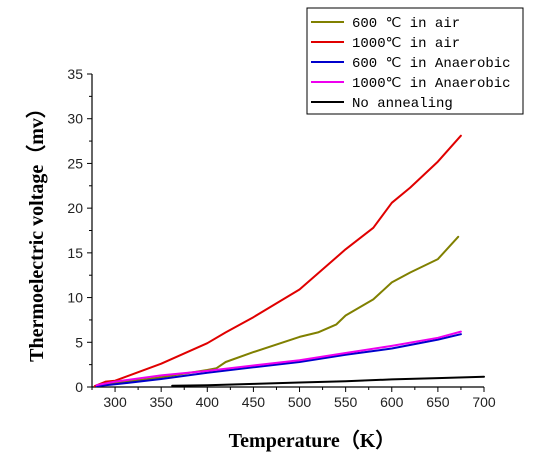 This screenshot has width=550, height=456. What do you see at coordinates (75, 253) in the screenshot?
I see `y-tick-label: 15` at bounding box center [75, 253].